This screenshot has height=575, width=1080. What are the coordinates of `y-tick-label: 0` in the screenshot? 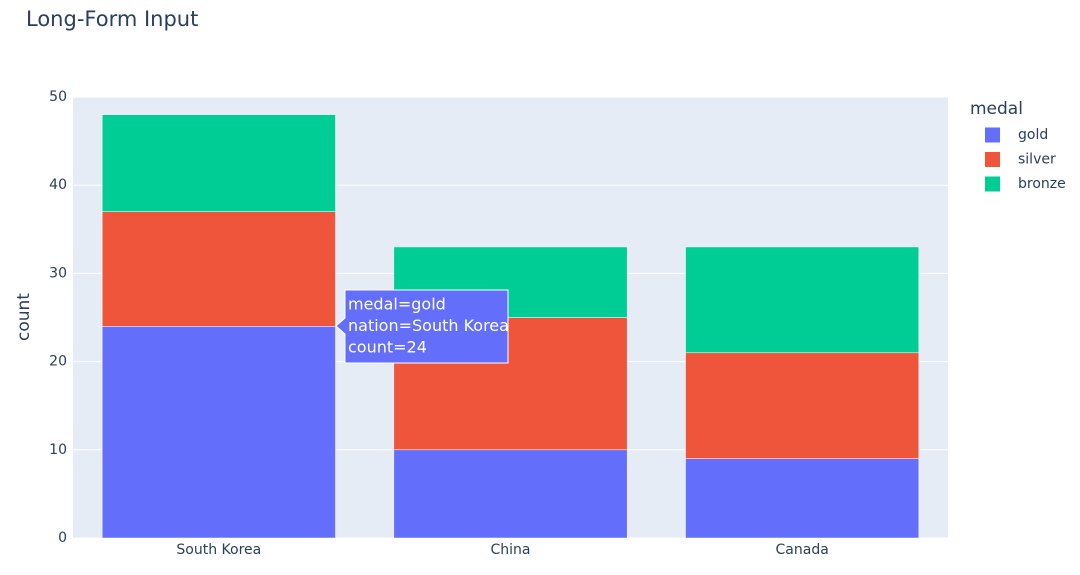 It's located at (62, 538).